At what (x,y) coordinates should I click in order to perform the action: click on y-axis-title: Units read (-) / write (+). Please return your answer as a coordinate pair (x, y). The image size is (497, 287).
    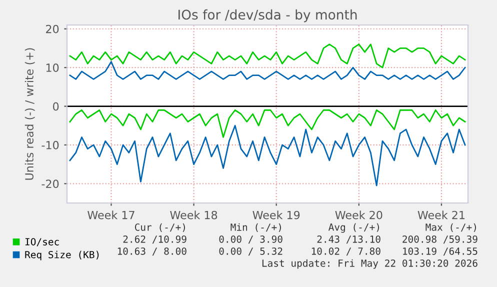
    Looking at the image, I should click on (29, 114).